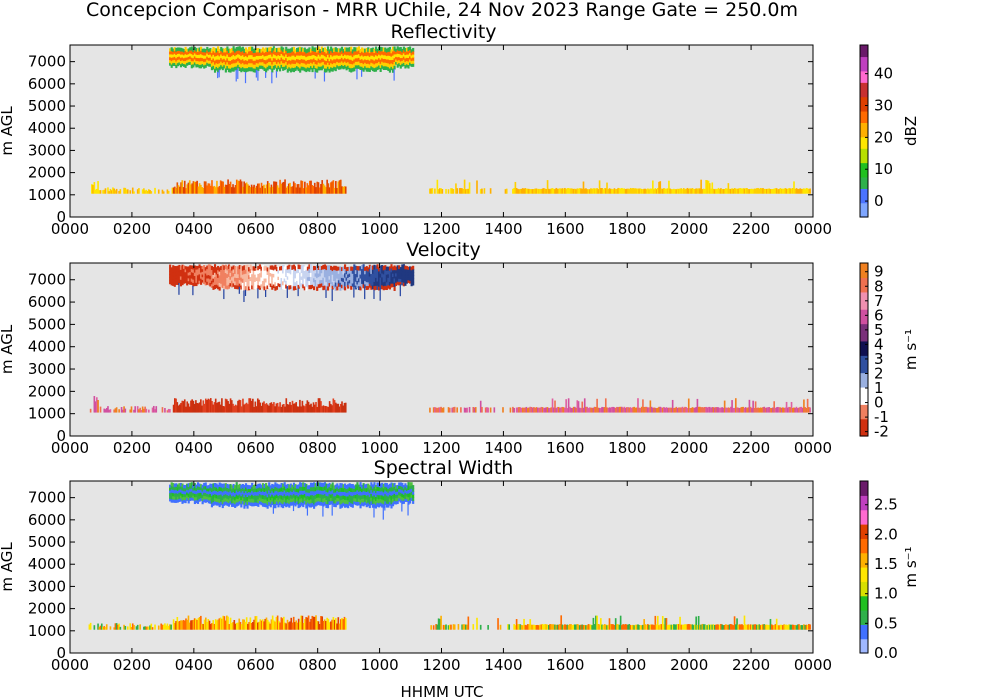 The width and height of the screenshot is (1000, 700). What do you see at coordinates (256, 448) in the screenshot?
I see `x-tick-label: 0600` at bounding box center [256, 448].